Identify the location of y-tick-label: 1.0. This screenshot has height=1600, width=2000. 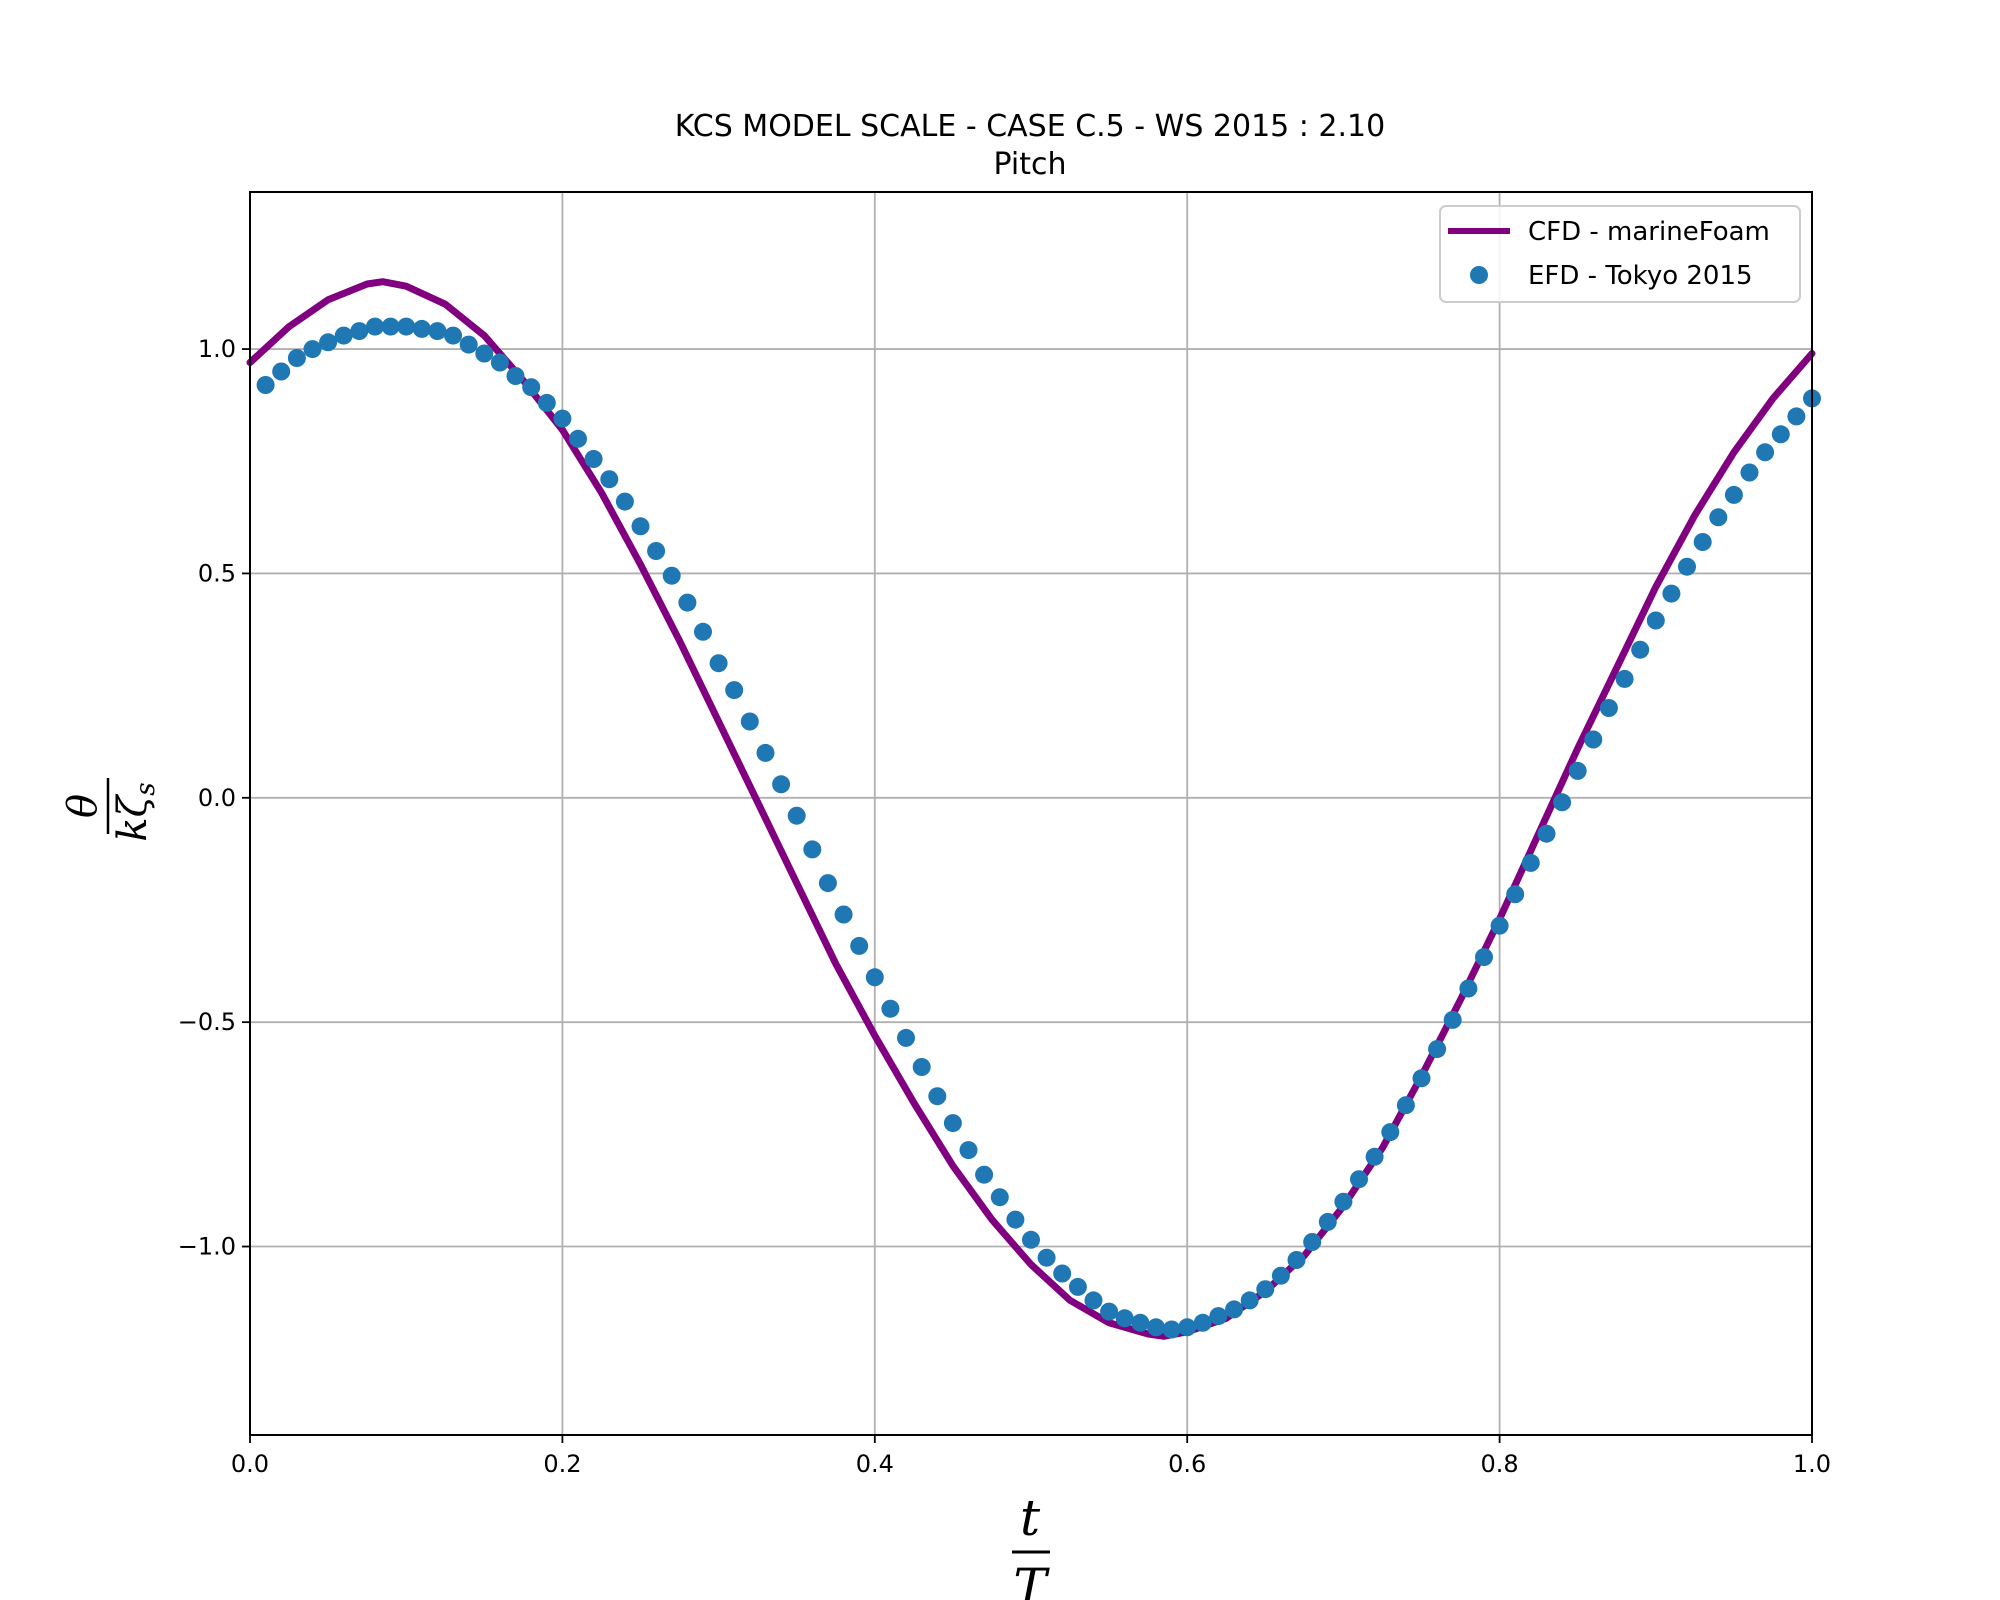
(217, 349).